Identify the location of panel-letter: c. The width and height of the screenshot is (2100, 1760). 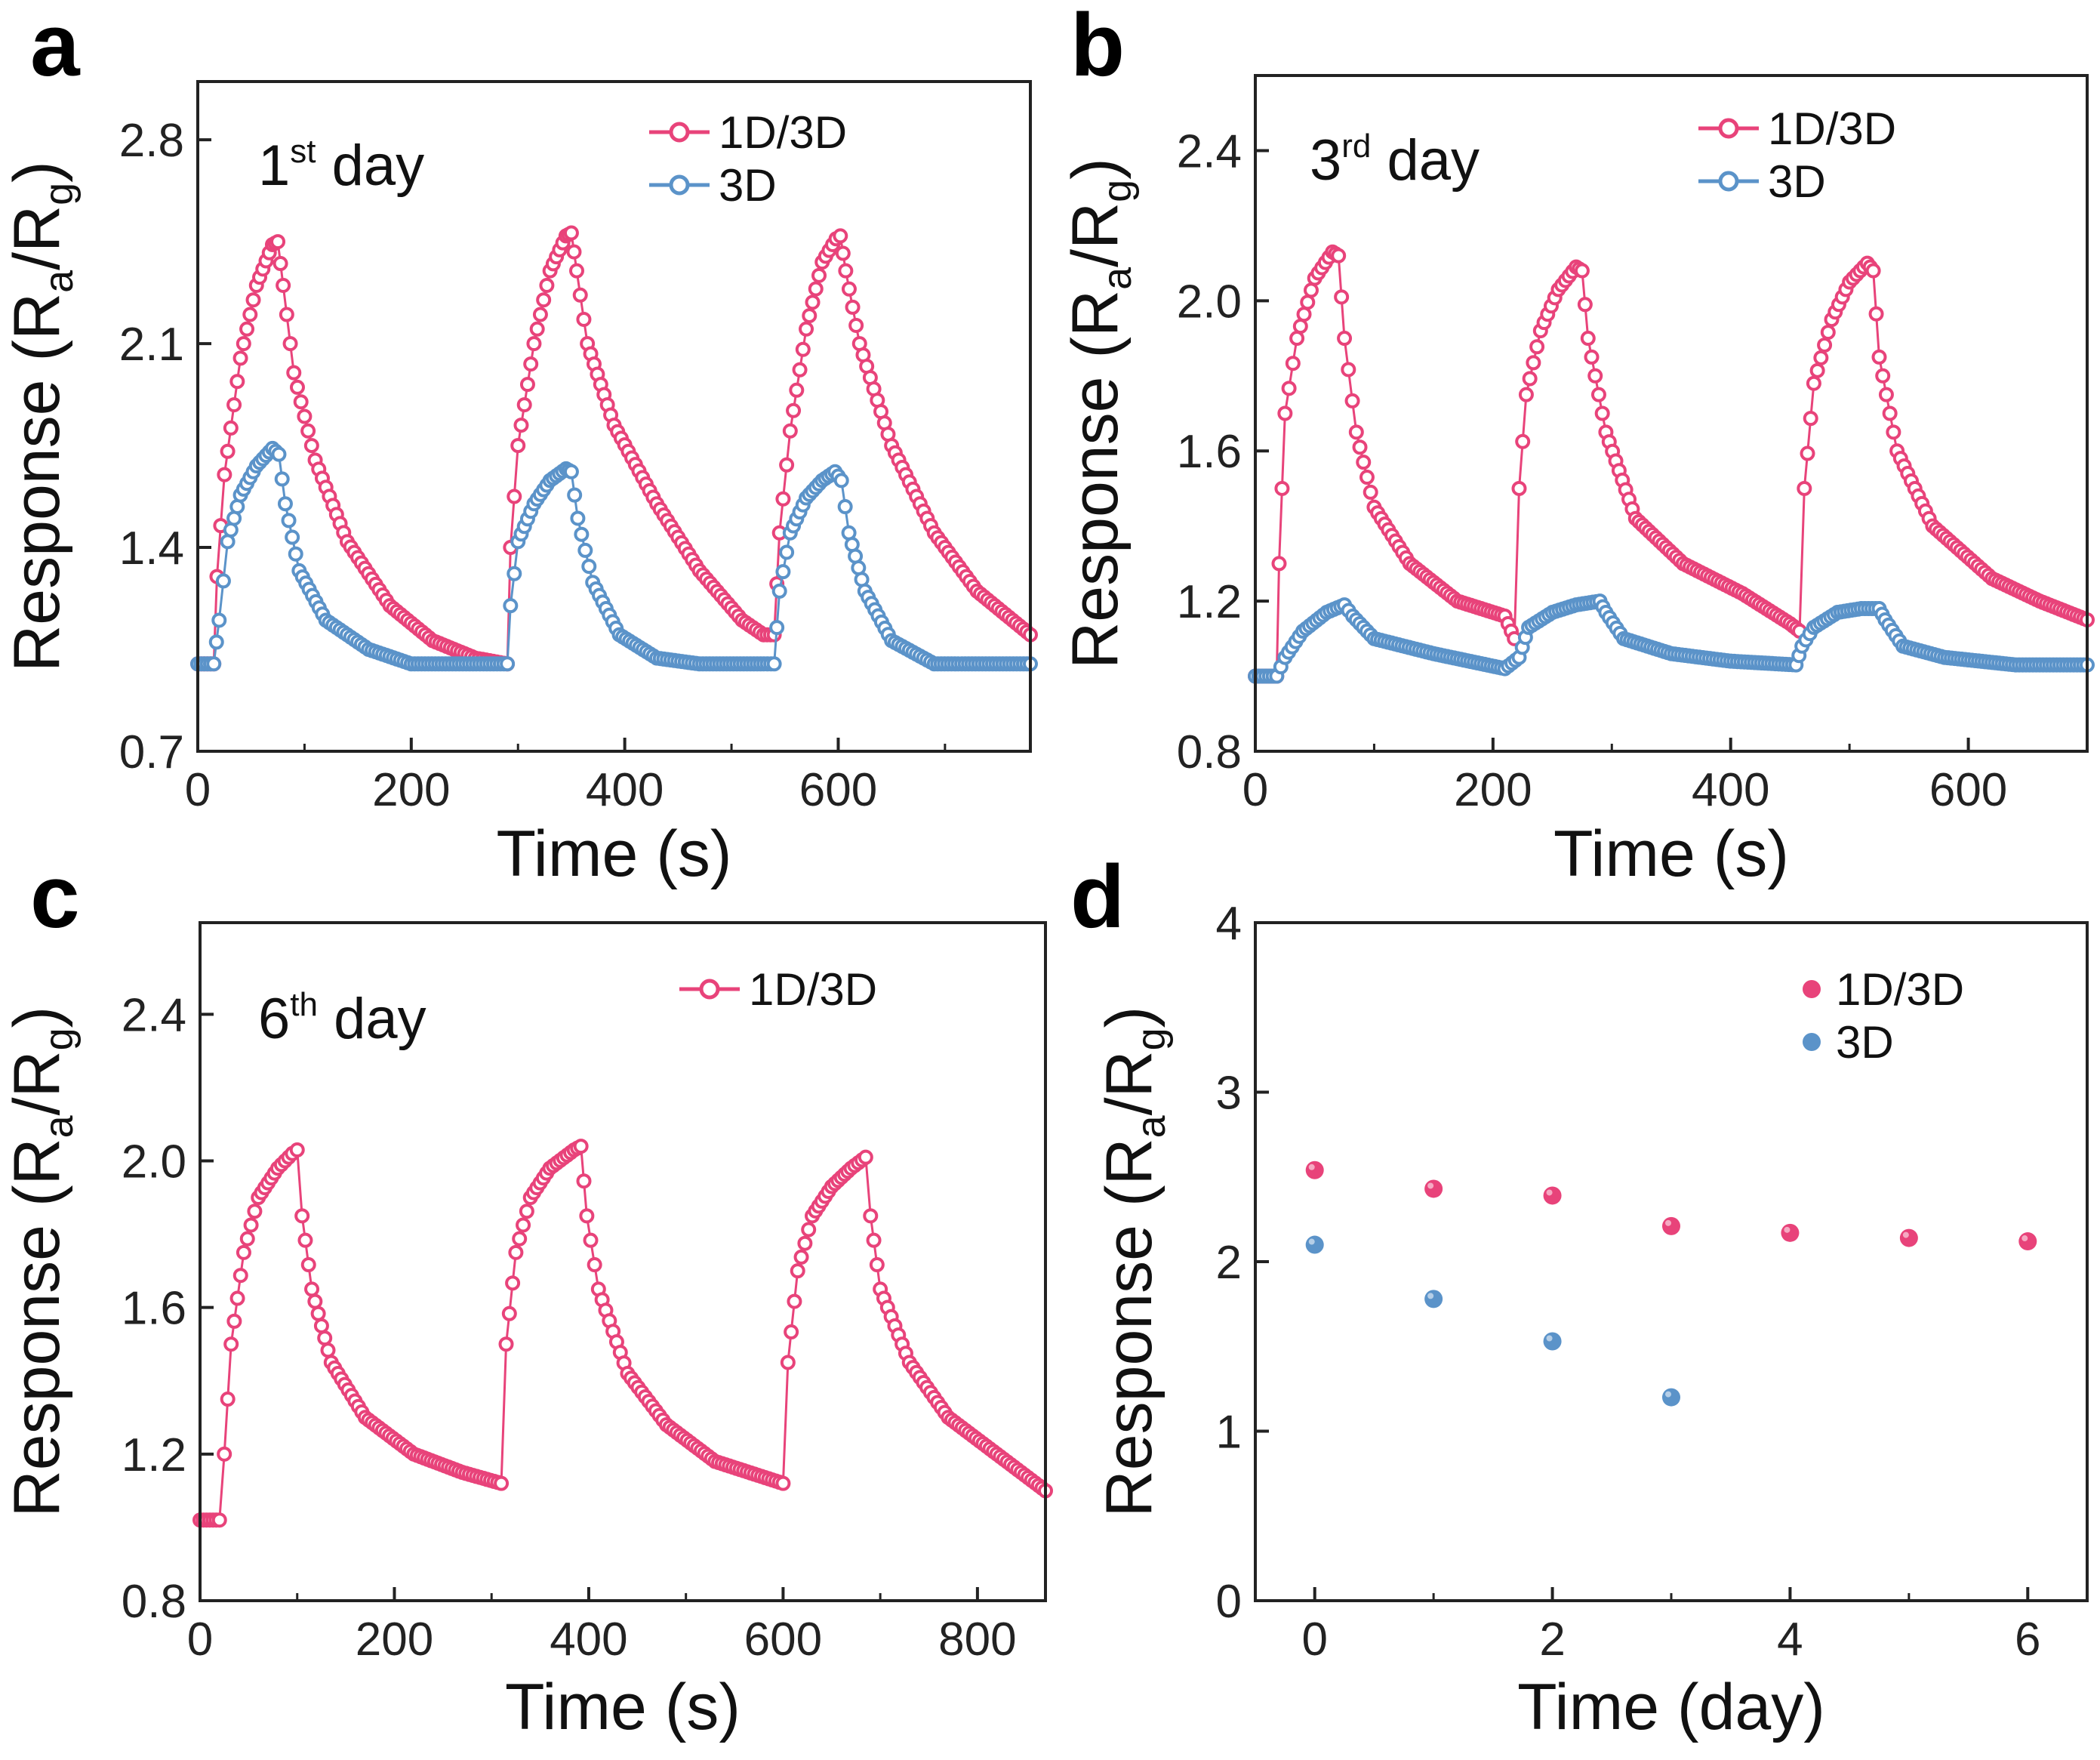
(55, 897).